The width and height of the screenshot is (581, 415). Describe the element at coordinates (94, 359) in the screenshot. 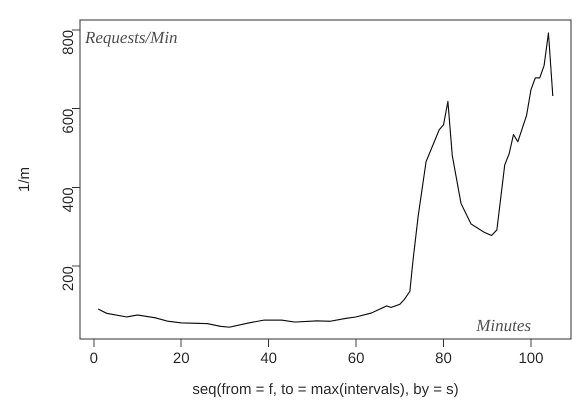

I see `x-tick-label: 0` at that location.